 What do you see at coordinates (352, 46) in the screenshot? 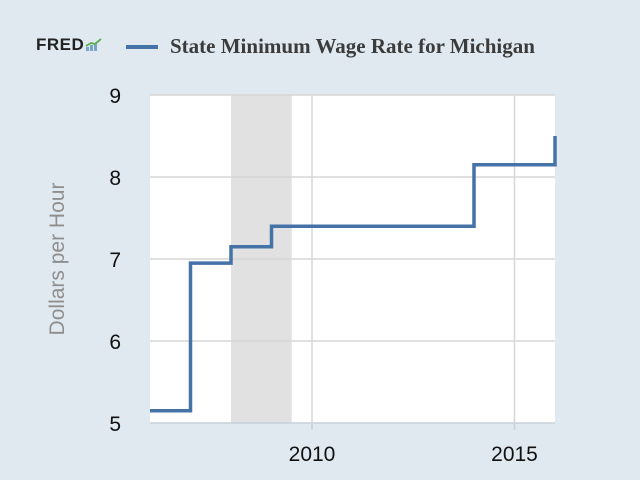
I see `legend-label: State Minimum Wage Rate for Michigan` at bounding box center [352, 46].